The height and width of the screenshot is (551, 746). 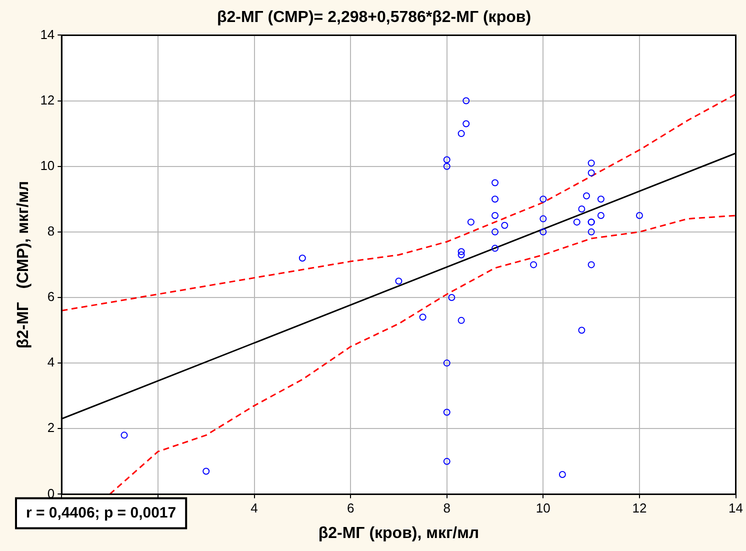 What do you see at coordinates (374, 17) in the screenshot?
I see `chart-title: β2-МГ (СМР)= 2,298+0,5786*β2-МГ (кров)` at bounding box center [374, 17].